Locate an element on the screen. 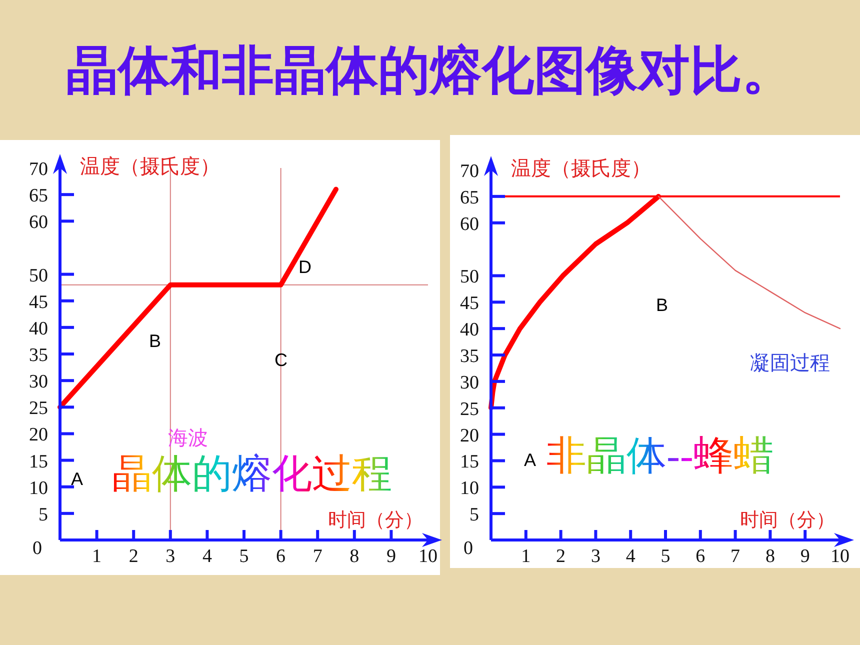  chart-title: 晶体和非晶体的熔化图像对比。 is located at coordinates (430, 71).